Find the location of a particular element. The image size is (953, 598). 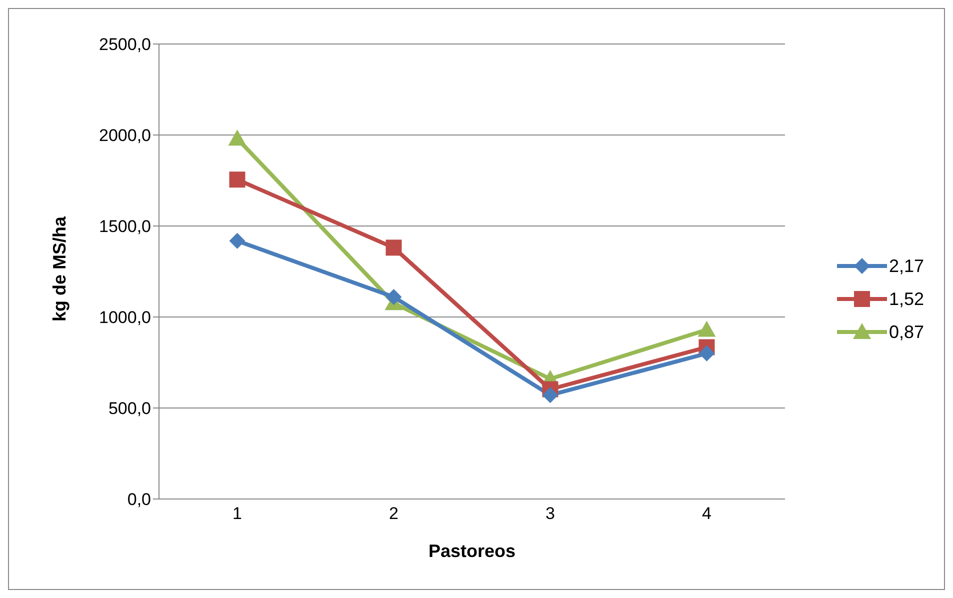

legend-label: 0,87 is located at coordinates (906, 332).